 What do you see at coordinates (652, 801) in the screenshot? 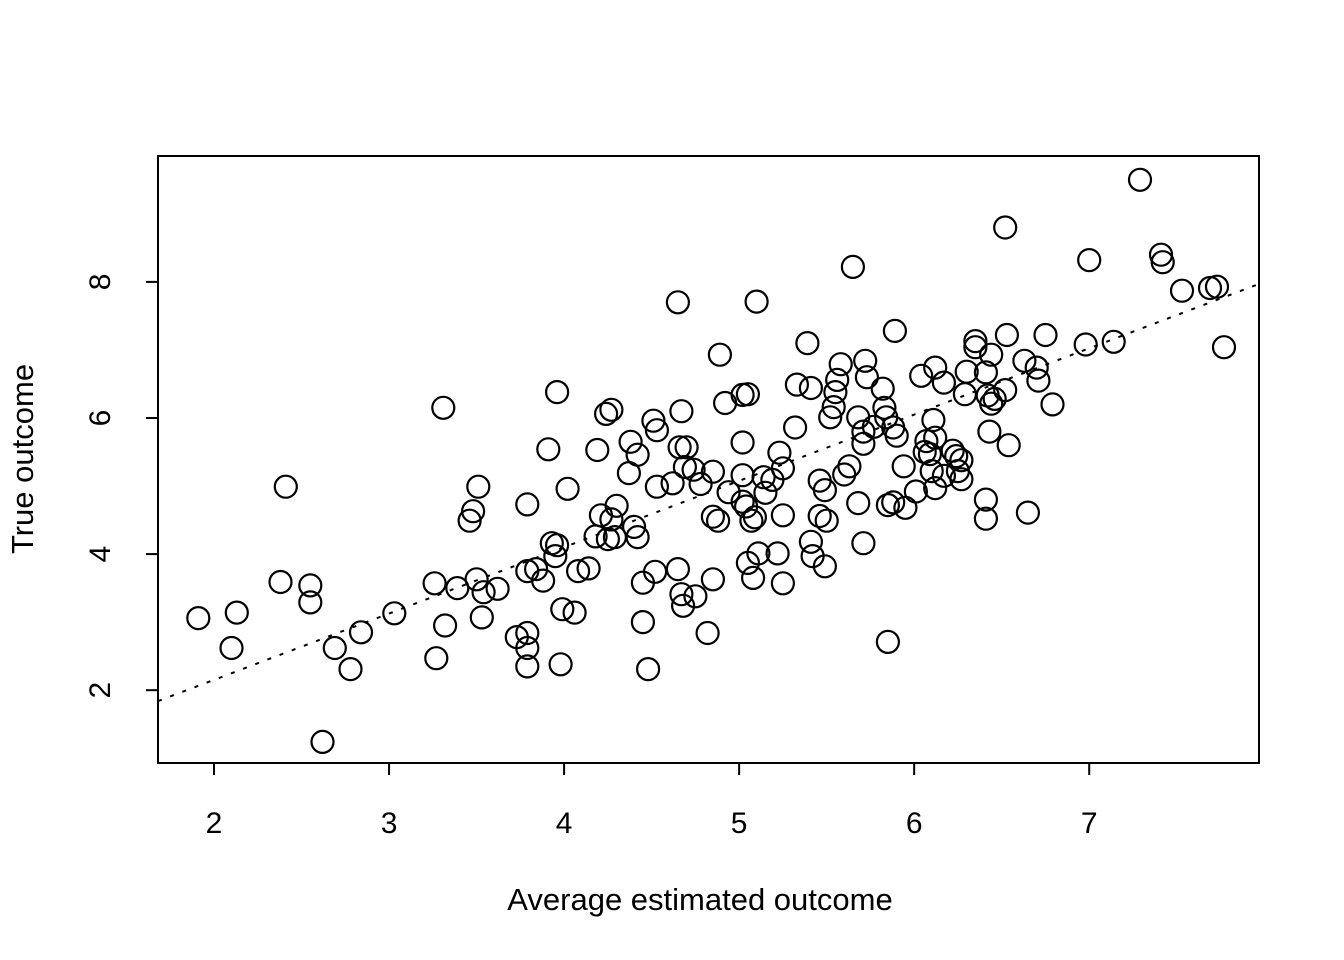
I see `x-axis: 2 3 4 5 6 7` at bounding box center [652, 801].